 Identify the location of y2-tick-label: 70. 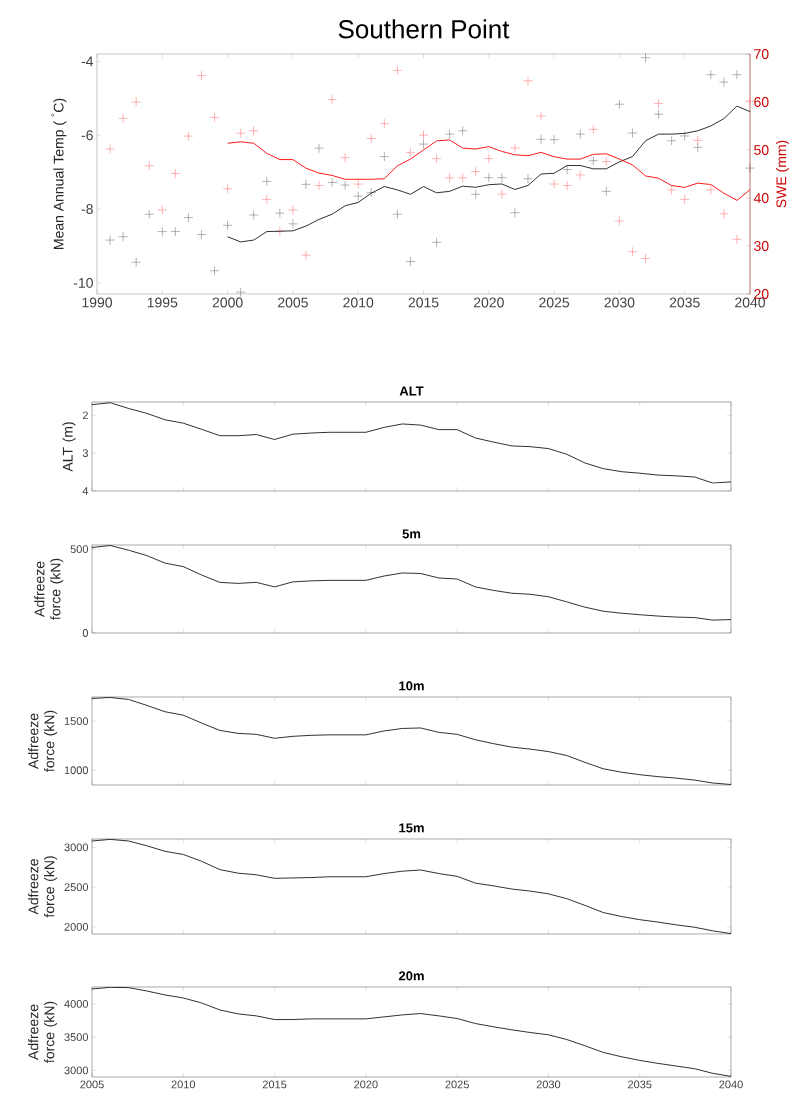
(761, 54).